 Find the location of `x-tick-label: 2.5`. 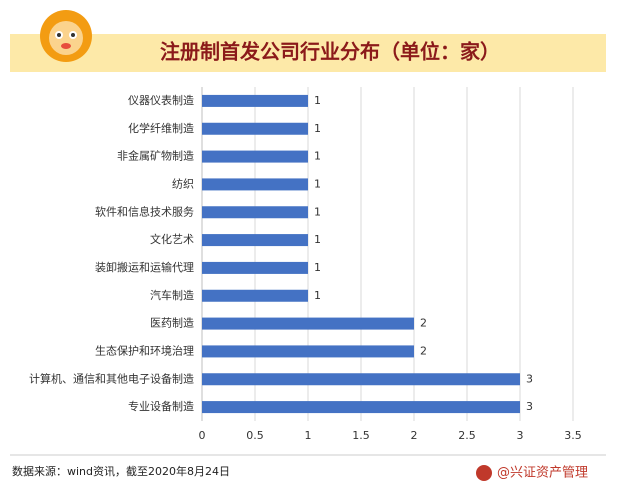

x-tick-label: 2.5 is located at coordinates (467, 435).